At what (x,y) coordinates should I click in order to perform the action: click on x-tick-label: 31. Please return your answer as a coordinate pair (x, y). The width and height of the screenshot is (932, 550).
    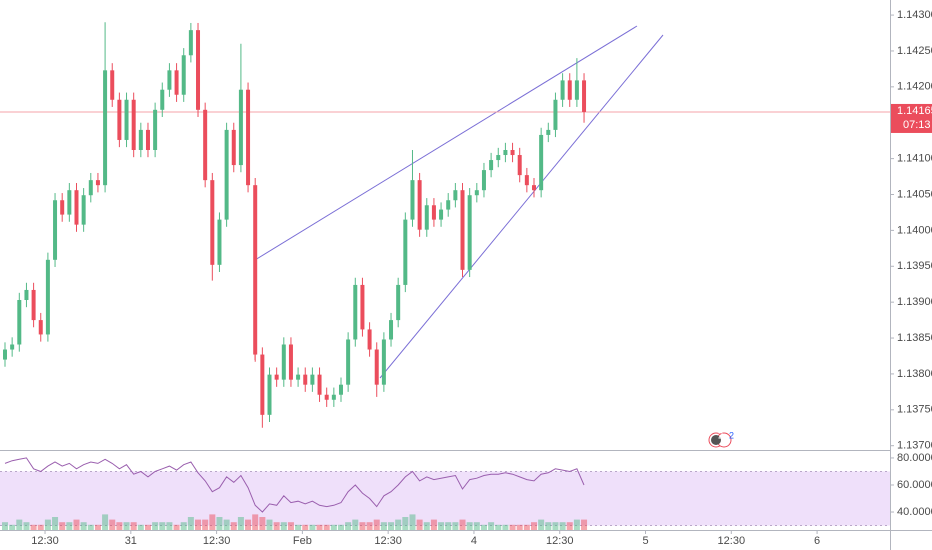
    Looking at the image, I should click on (131, 541).